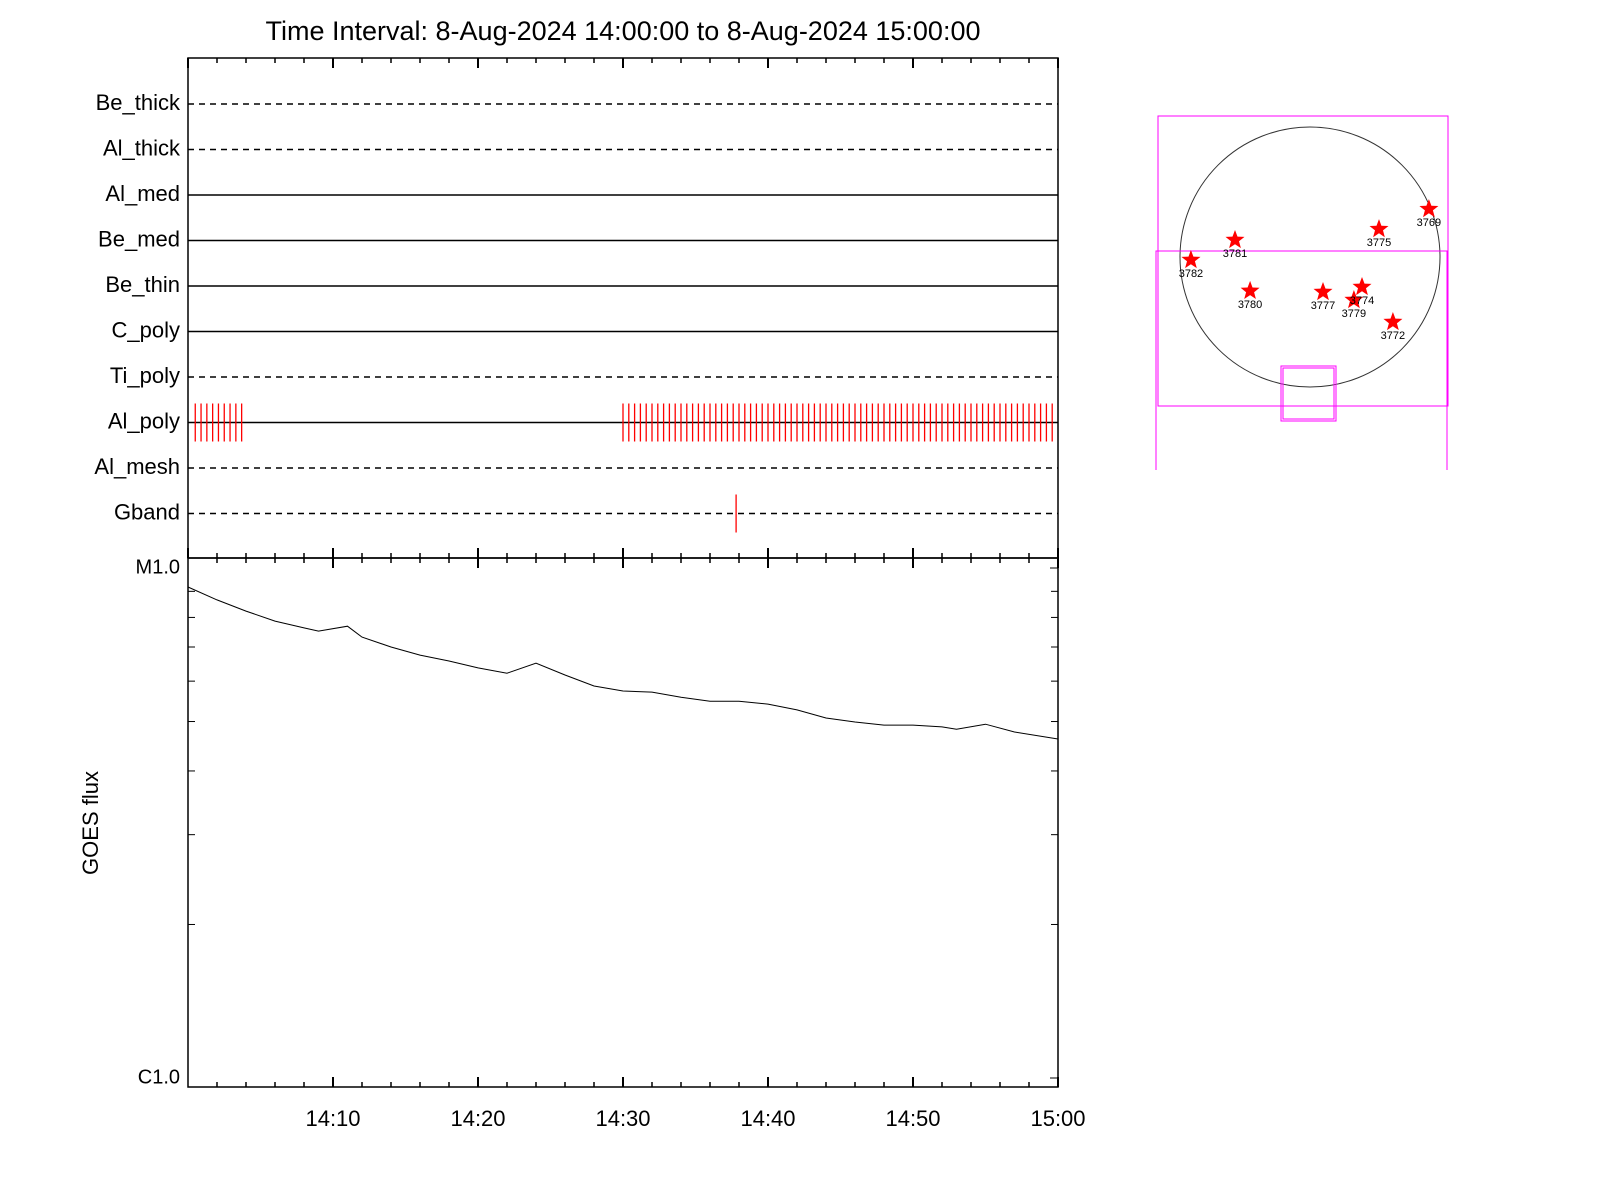  What do you see at coordinates (477, 1118) in the screenshot?
I see `x-tick-label: 14:20` at bounding box center [477, 1118].